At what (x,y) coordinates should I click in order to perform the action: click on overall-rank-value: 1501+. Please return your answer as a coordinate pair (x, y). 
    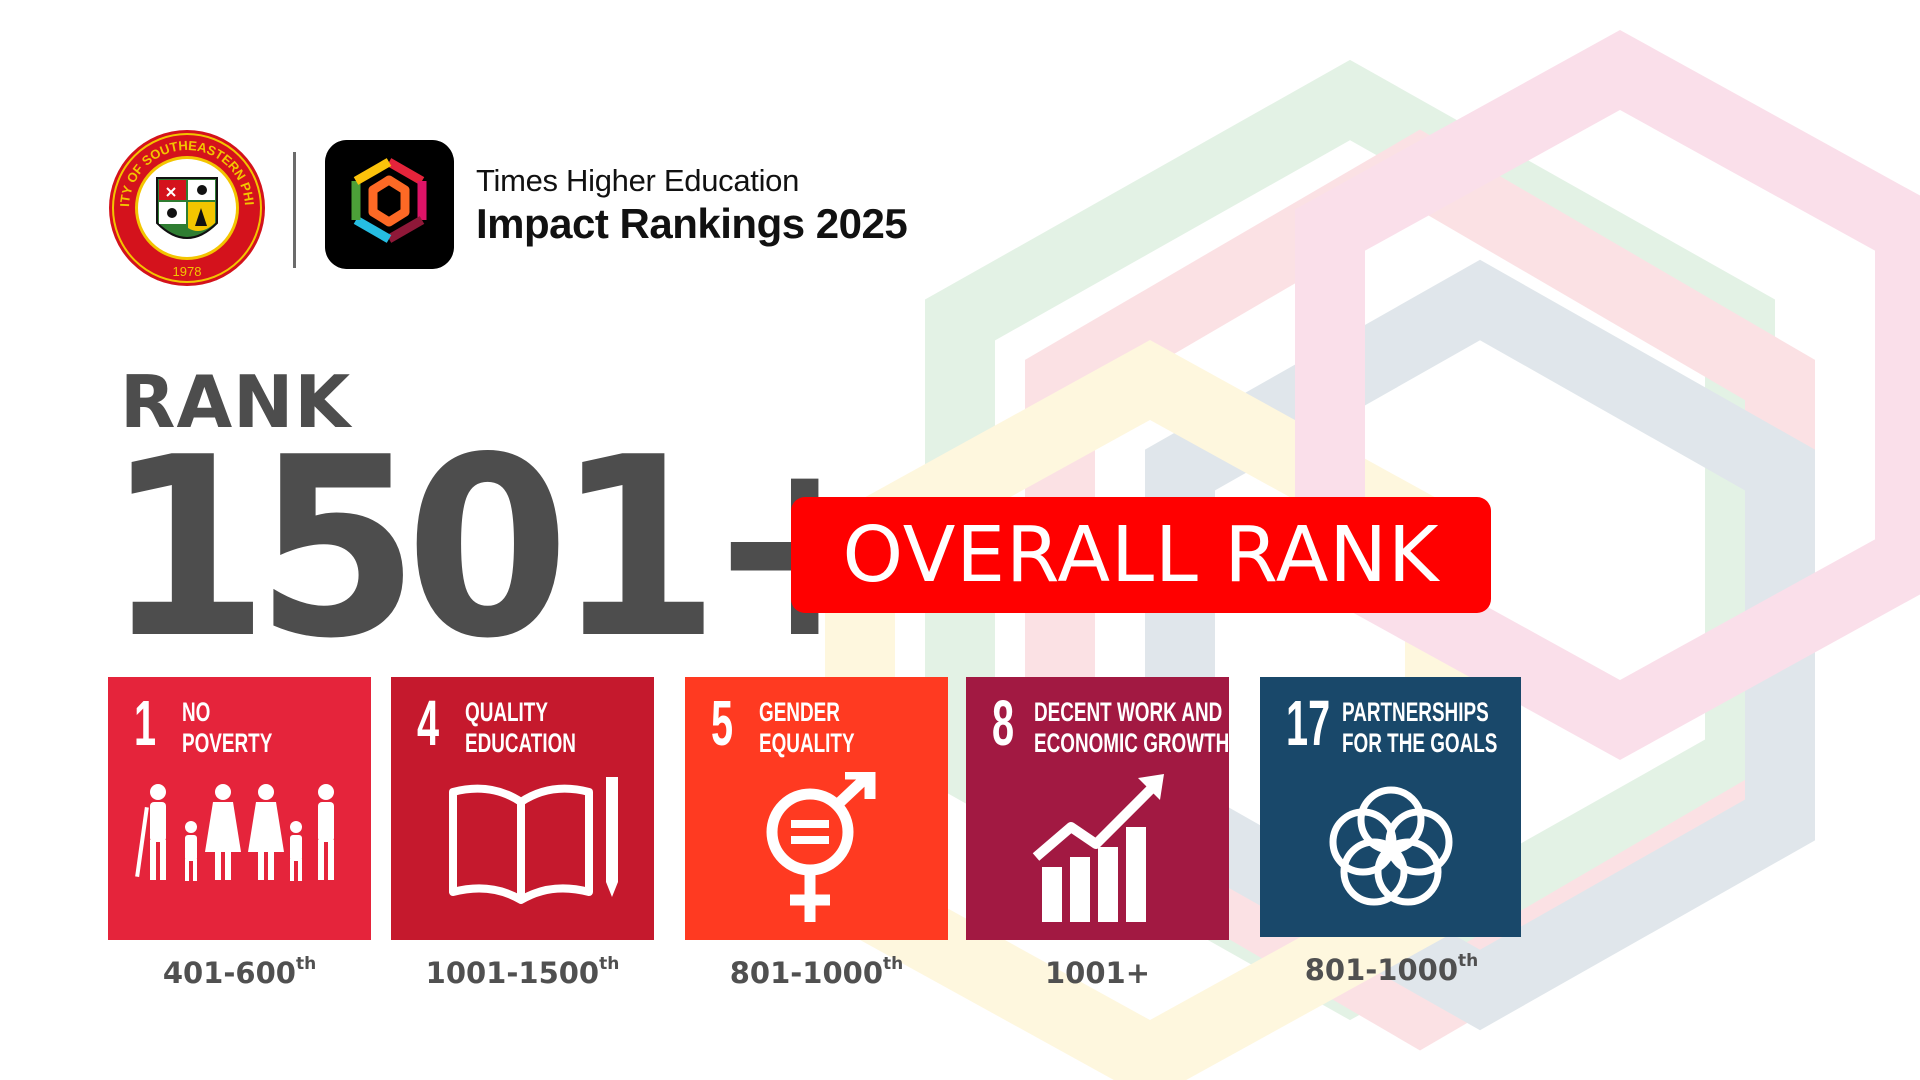
    Looking at the image, I should click on (504, 548).